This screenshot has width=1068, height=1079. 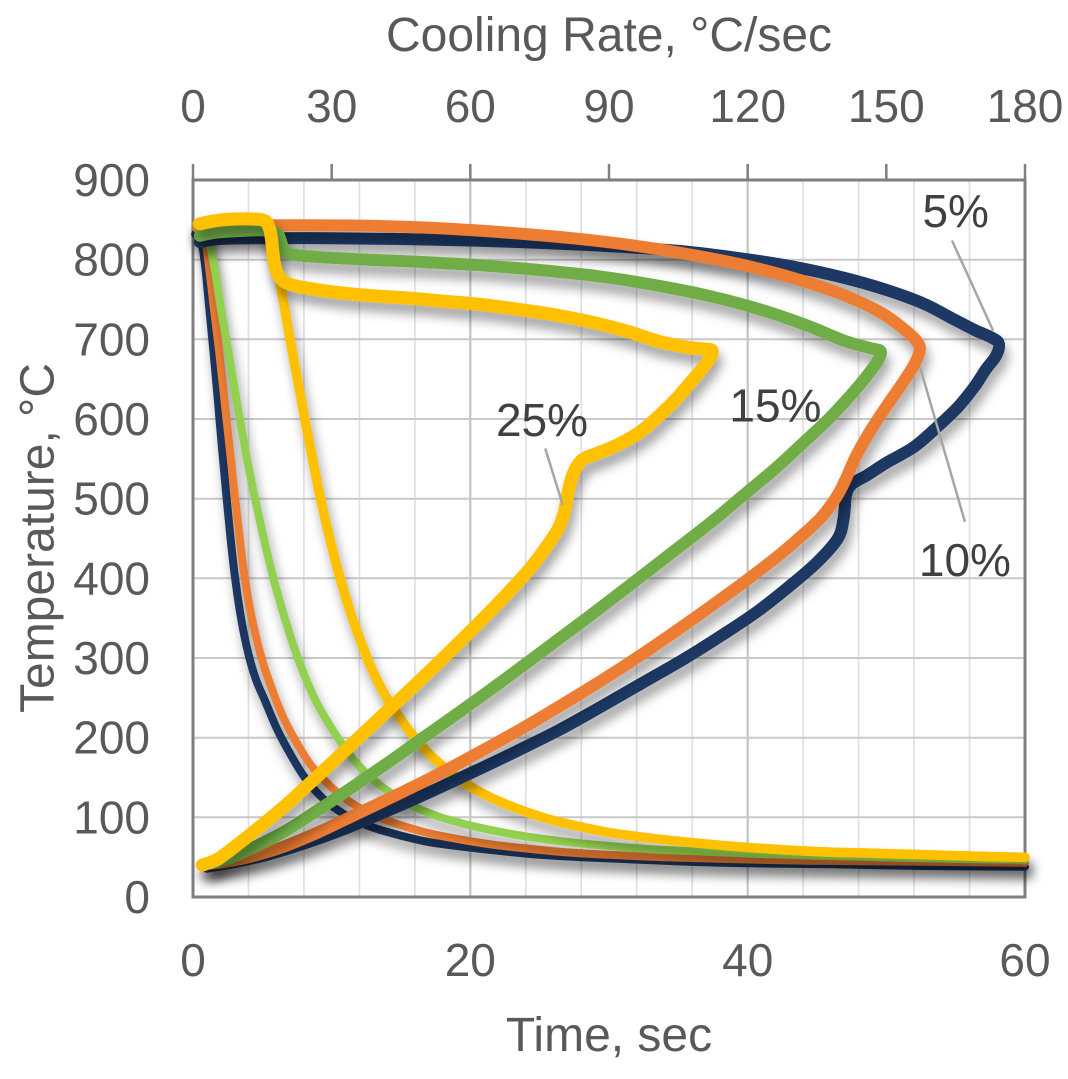 I want to click on left-axis-tick-label: 400, so click(x=111, y=578).